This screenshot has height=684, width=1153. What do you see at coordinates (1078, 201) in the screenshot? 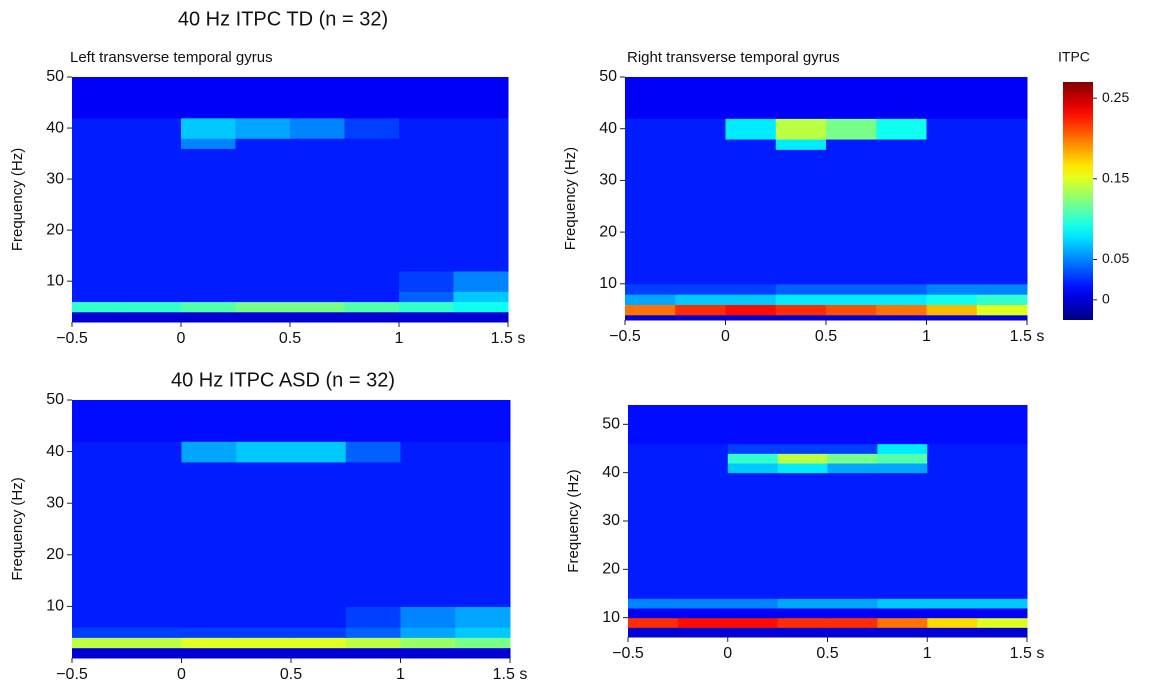
I see `colorbar` at bounding box center [1078, 201].